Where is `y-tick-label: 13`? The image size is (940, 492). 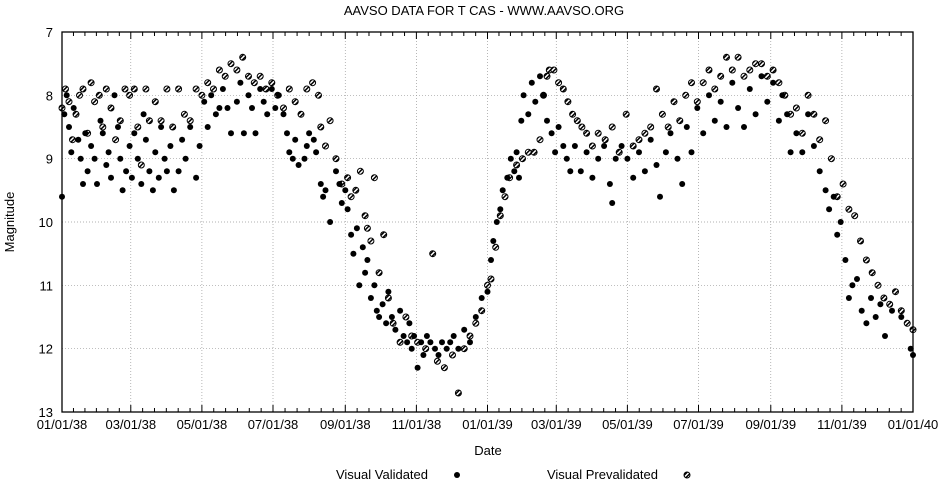 y-tick-label: 13 is located at coordinates (46, 412).